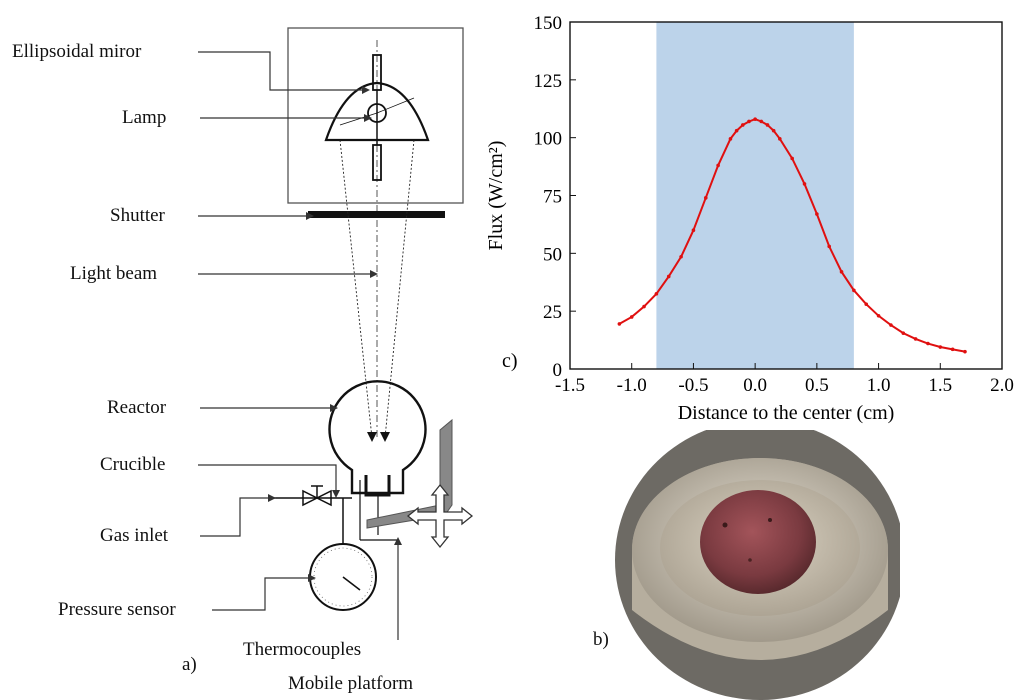  Describe the element at coordinates (77, 51) in the screenshot. I see `label-ellipsoidal-mirror: Ellipsoidal miror` at that location.